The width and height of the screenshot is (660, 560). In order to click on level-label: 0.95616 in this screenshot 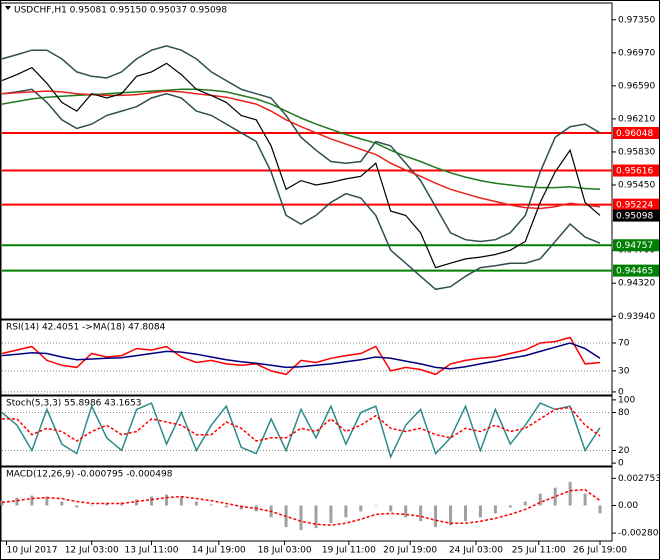, I will do `click(634, 172)`.